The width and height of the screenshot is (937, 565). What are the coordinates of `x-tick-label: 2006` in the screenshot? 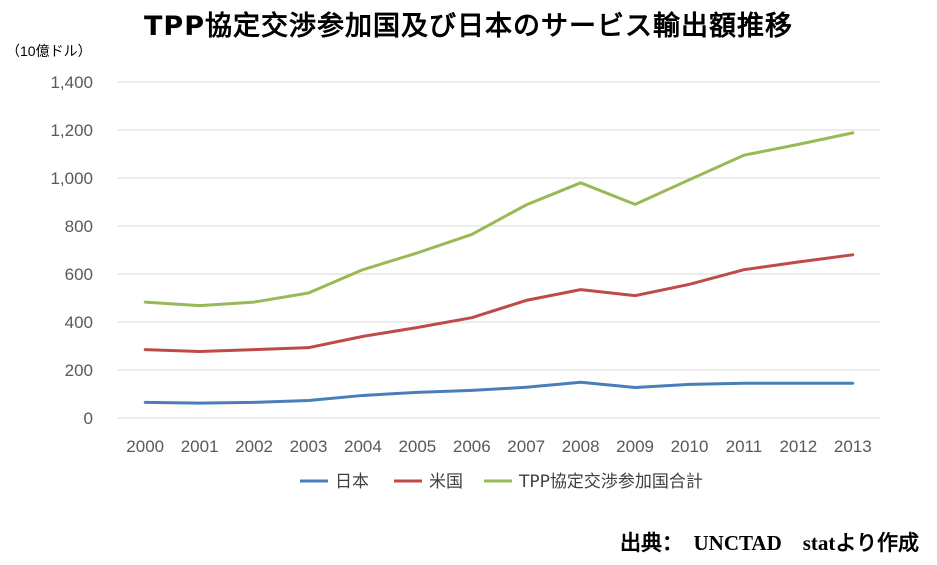 It's located at (472, 446).